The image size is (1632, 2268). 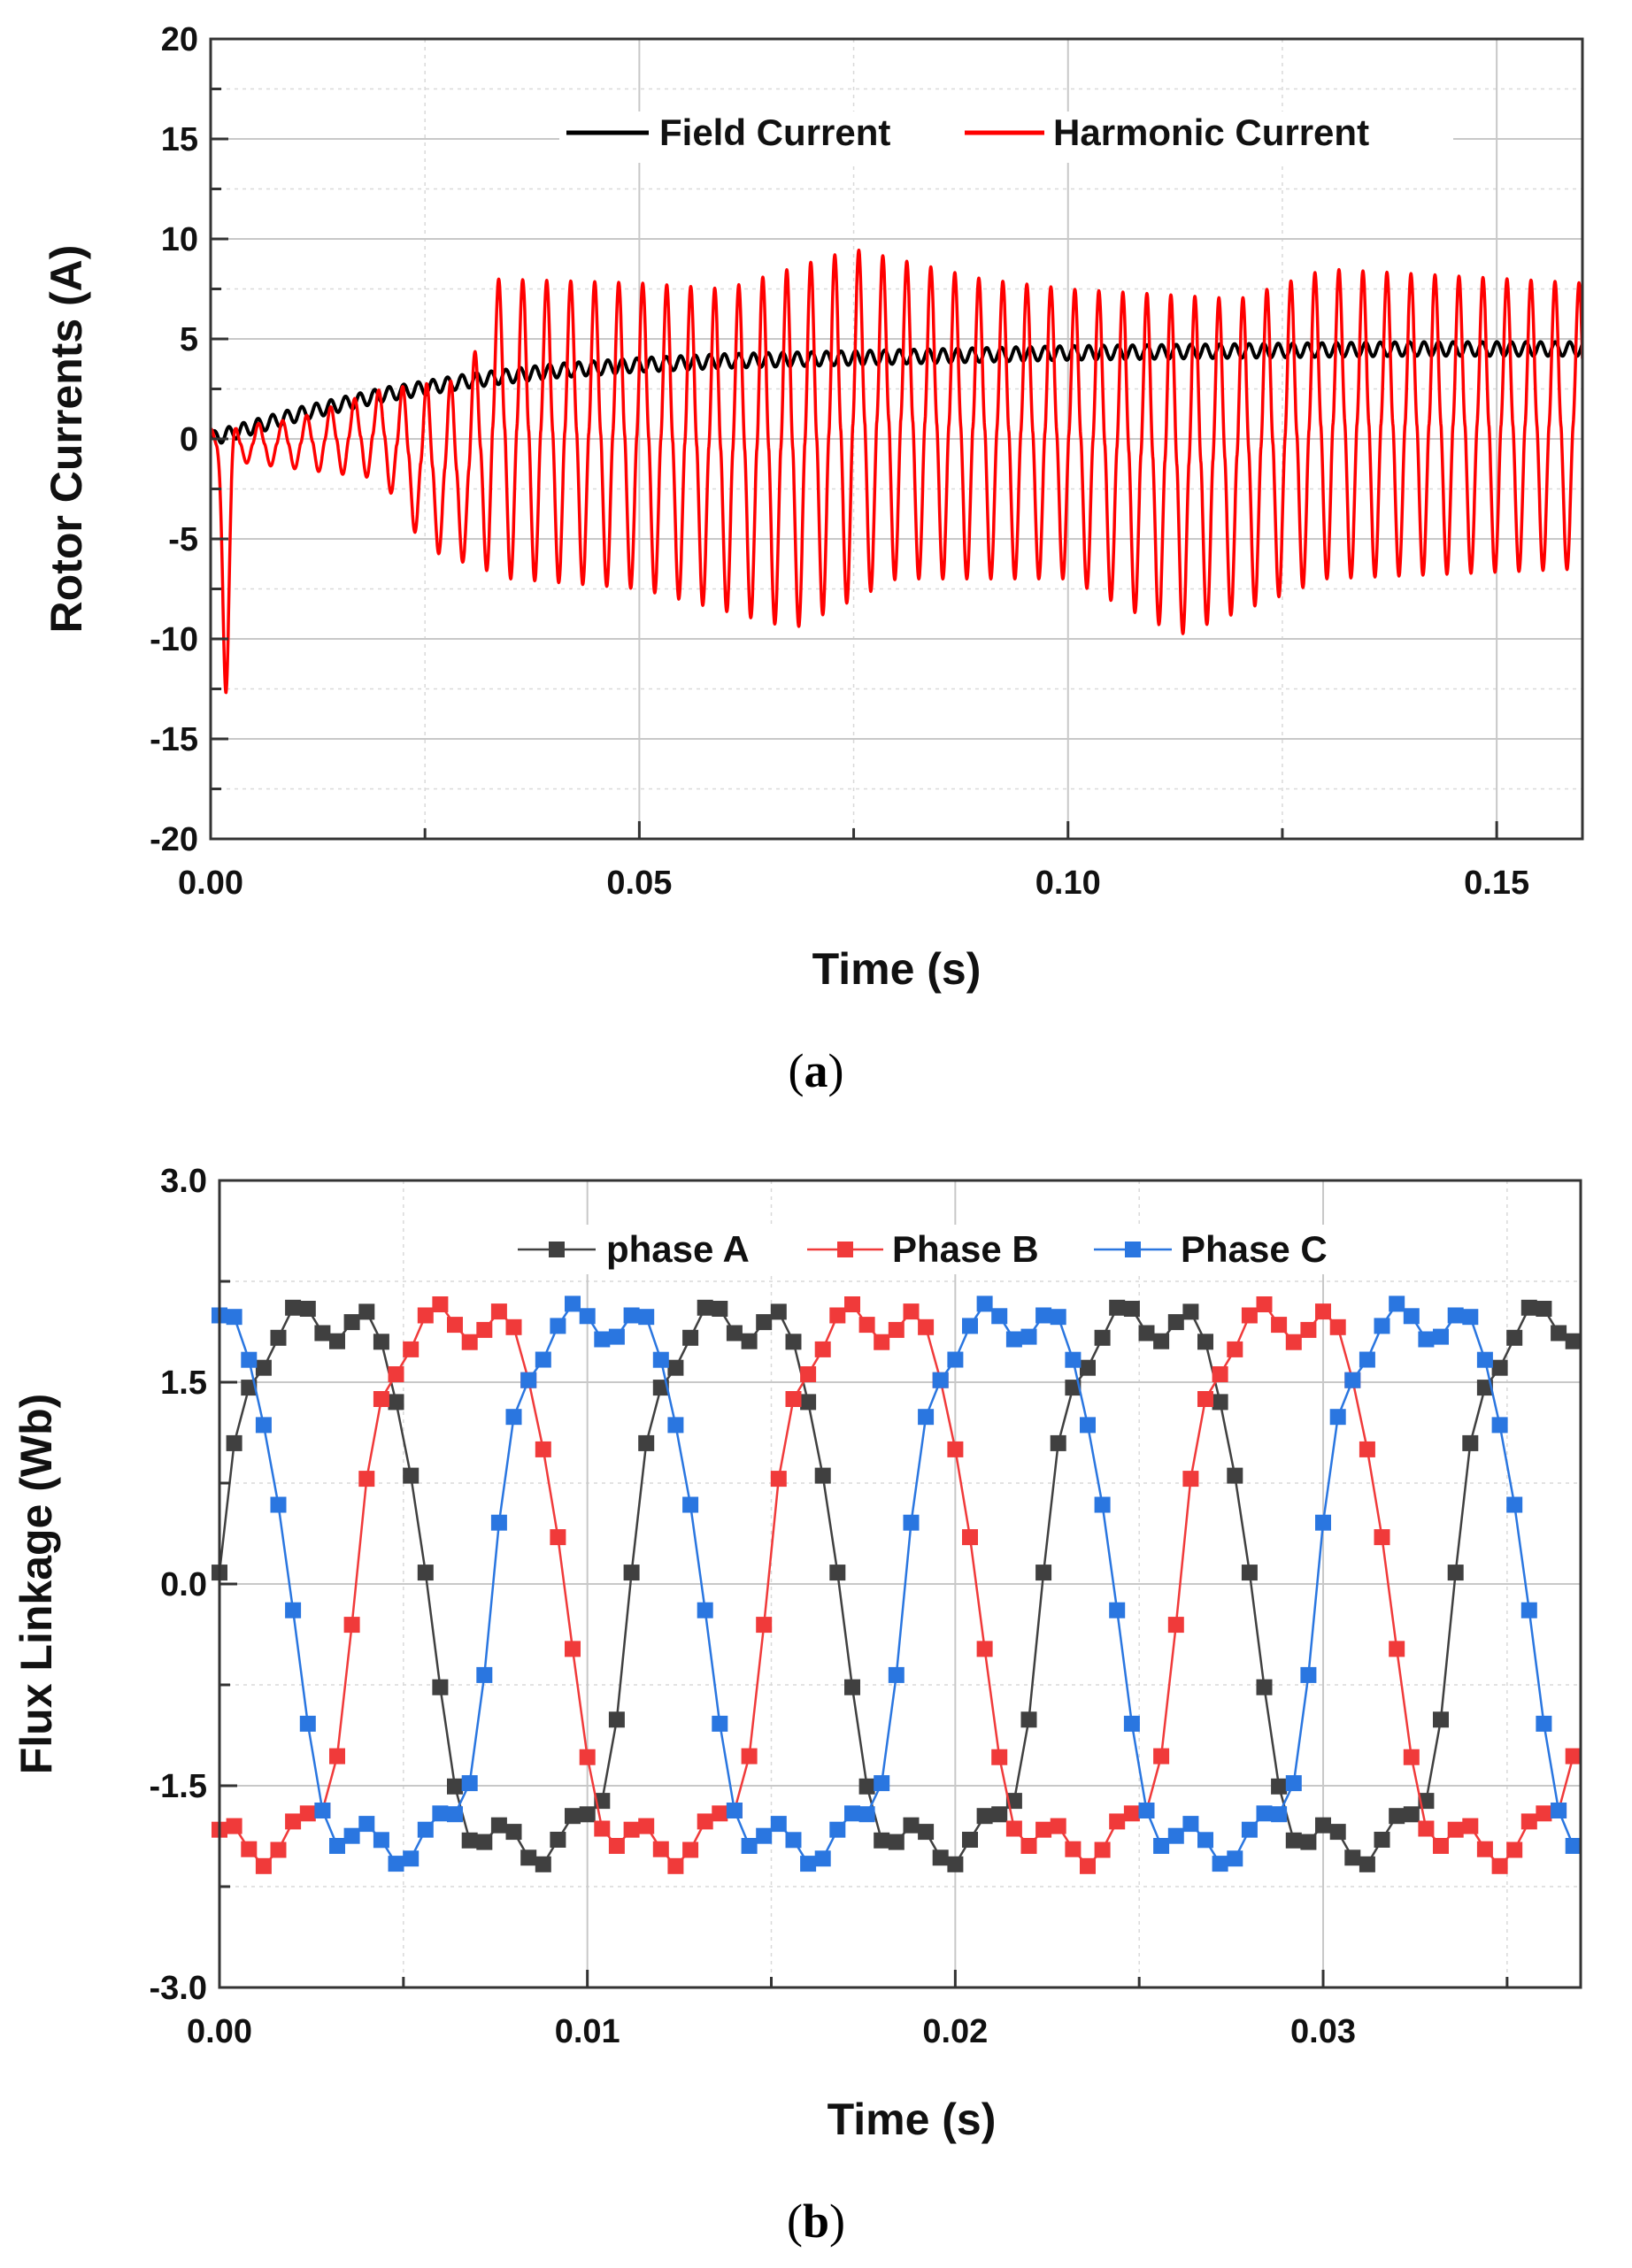 What do you see at coordinates (36, 1584) in the screenshot?
I see `panel-b-y-axis-title: Flux Linkage (Wb)` at bounding box center [36, 1584].